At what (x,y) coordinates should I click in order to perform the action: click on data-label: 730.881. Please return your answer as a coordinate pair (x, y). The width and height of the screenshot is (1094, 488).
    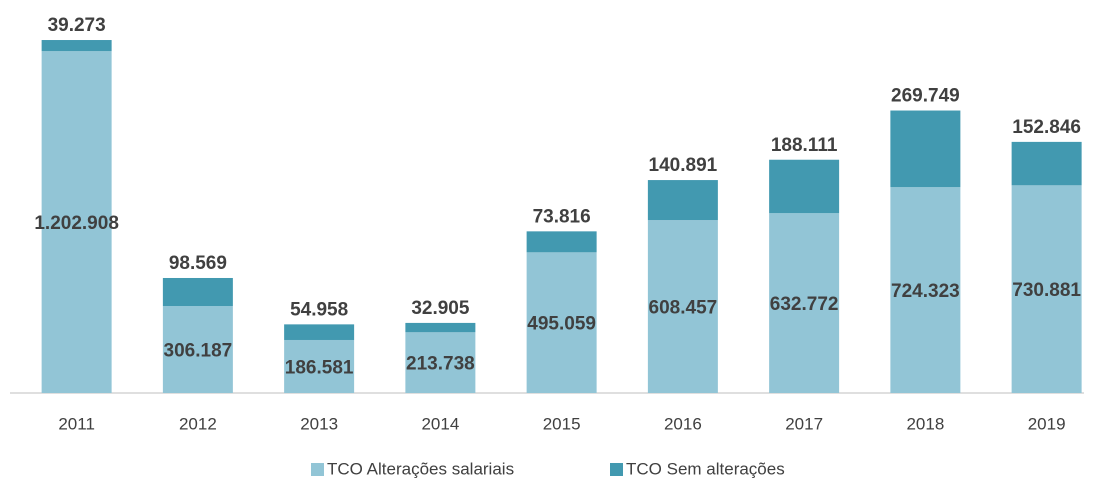
    Looking at the image, I should click on (1046, 290).